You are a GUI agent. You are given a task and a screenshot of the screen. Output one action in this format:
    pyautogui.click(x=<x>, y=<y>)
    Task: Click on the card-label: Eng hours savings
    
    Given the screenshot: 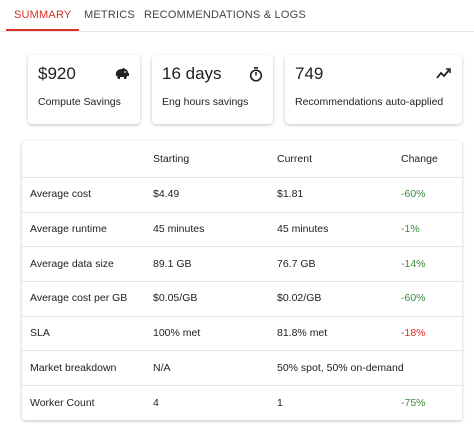 What is the action you would take?
    pyautogui.click(x=205, y=102)
    